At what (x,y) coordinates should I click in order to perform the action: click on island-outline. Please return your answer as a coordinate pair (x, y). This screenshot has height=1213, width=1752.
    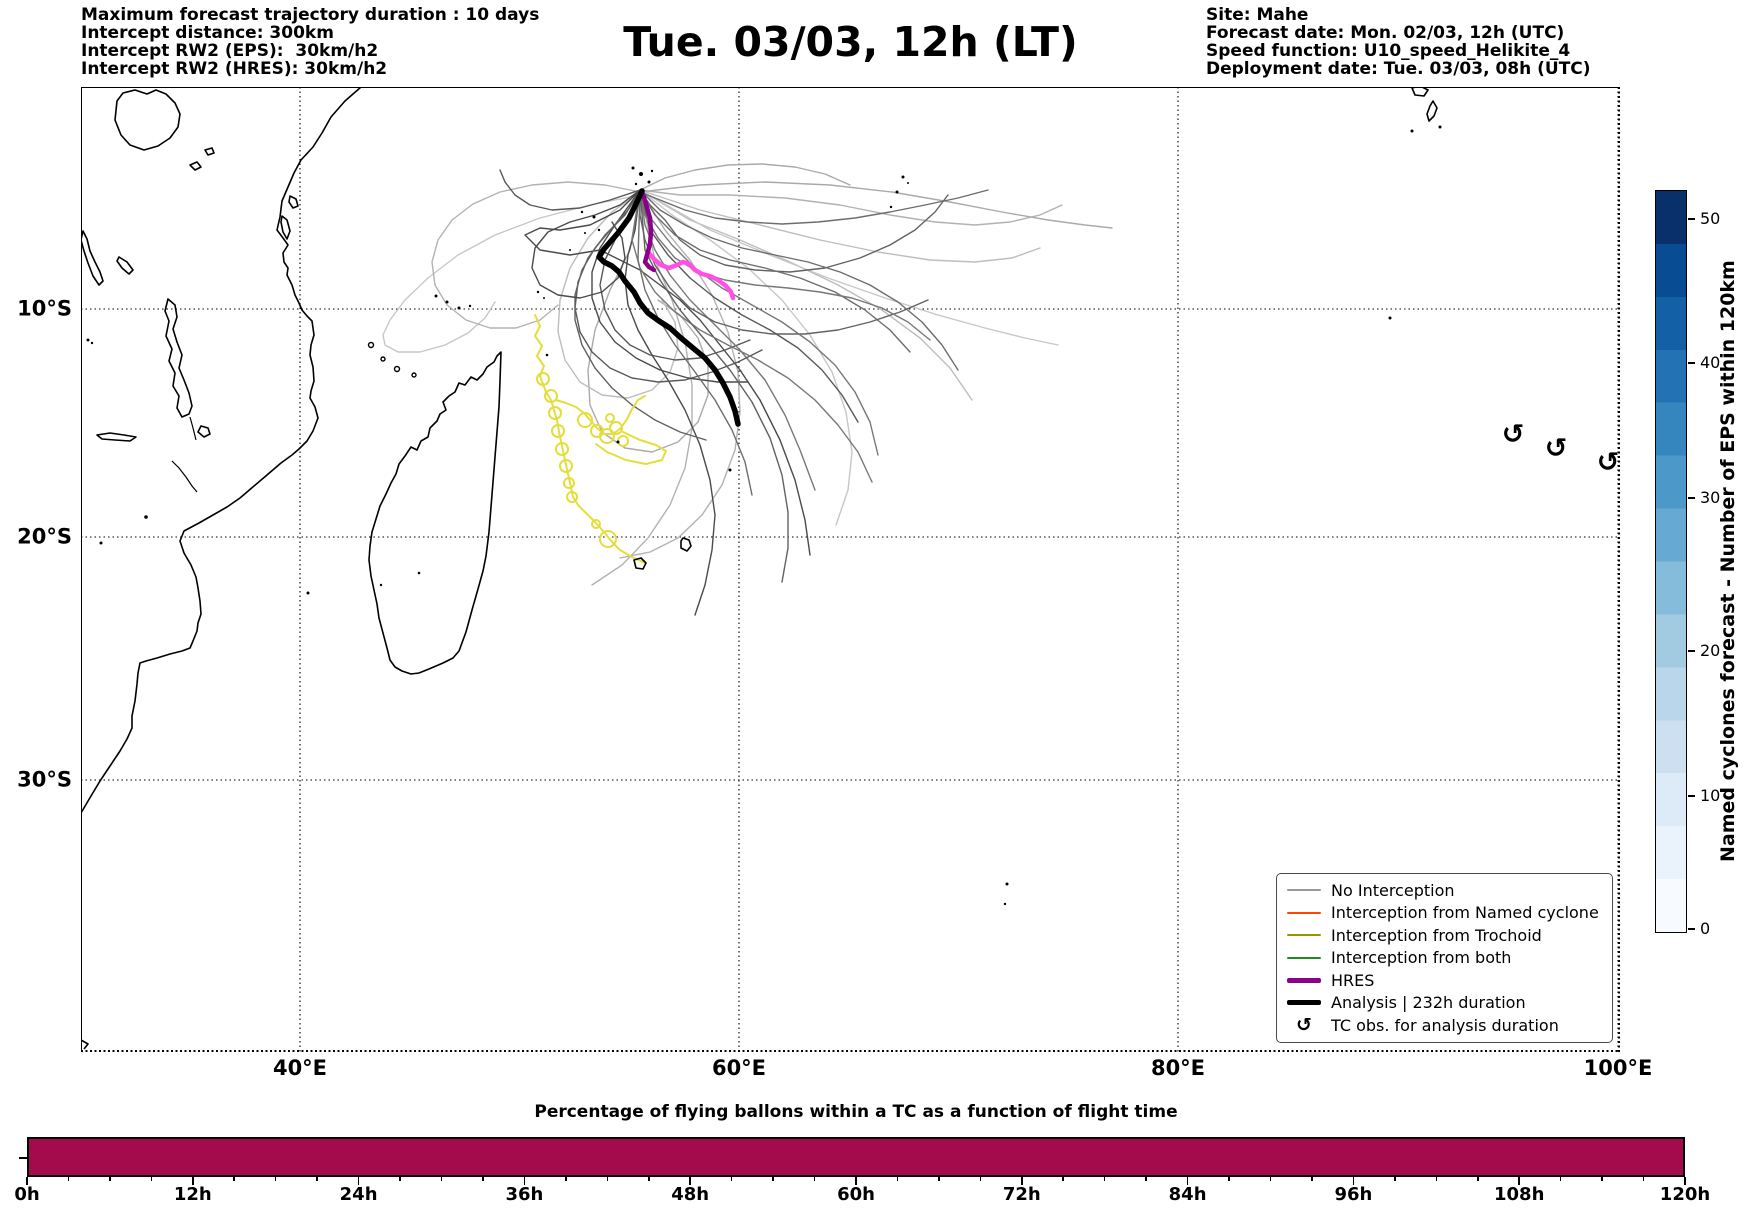
    Looking at the image, I should click on (397, 369).